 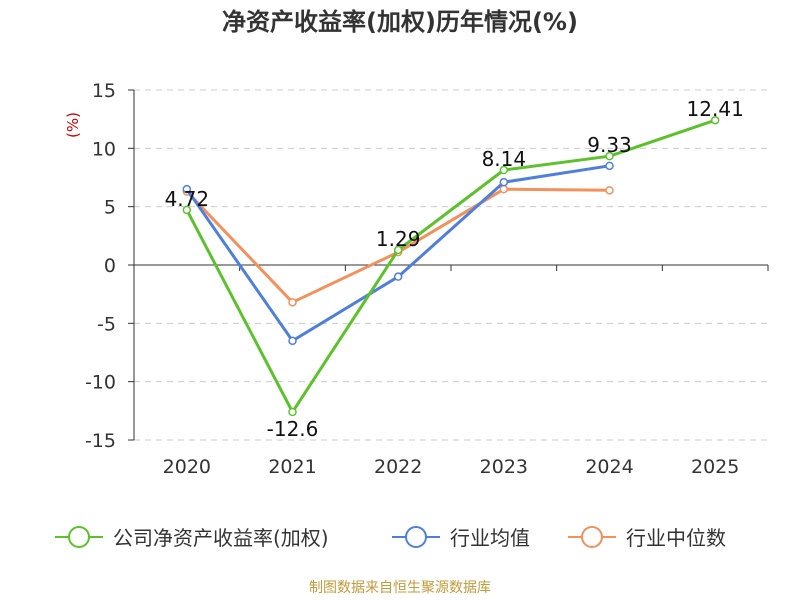 I want to click on legend-label: 行业中位数, so click(x=676, y=538).